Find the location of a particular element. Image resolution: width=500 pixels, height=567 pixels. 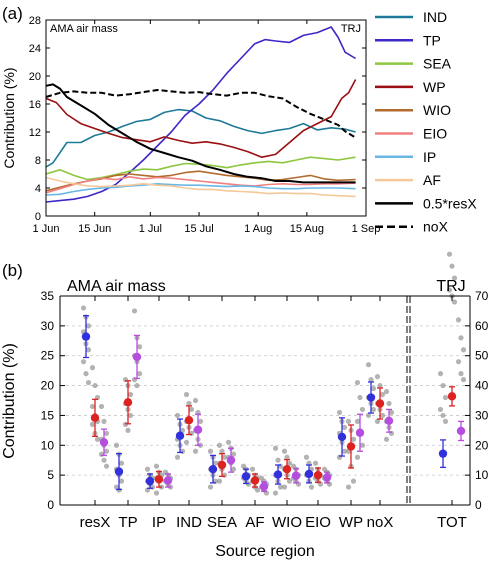

panel-a-y-axis-label: Contribution (%) is located at coordinates (9, 117).